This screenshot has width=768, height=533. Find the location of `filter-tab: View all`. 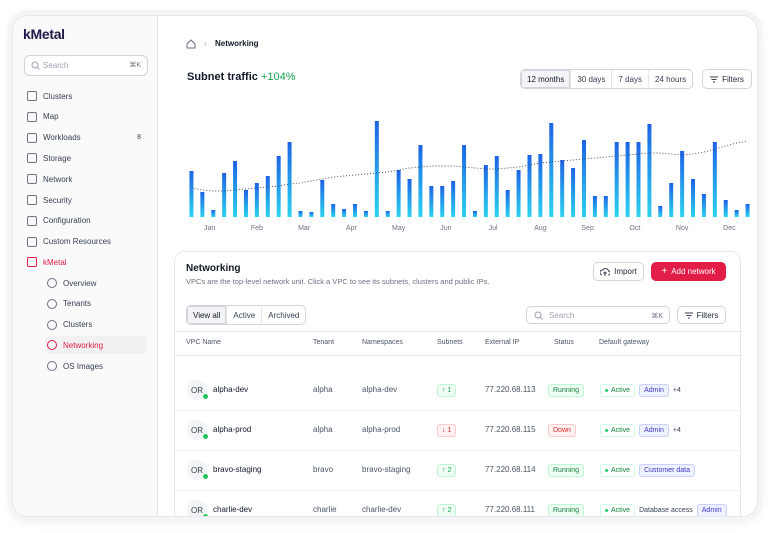

filter-tab: View all is located at coordinates (207, 315).